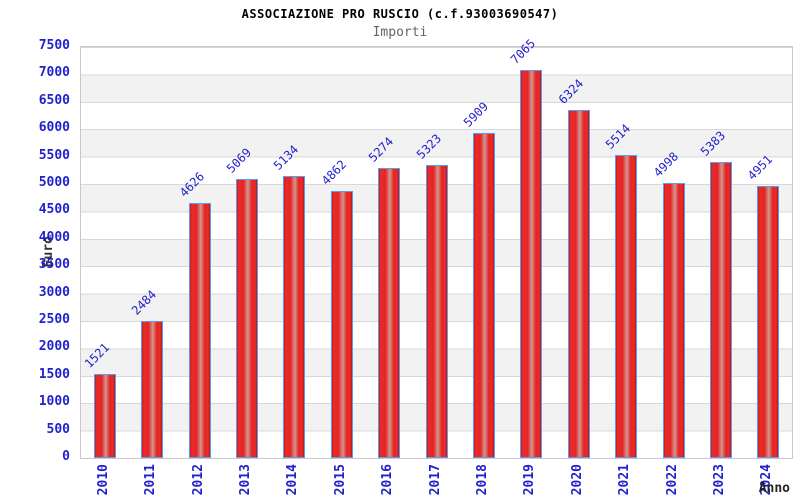  I want to click on x-tick-label: 2017, so click(435, 480).